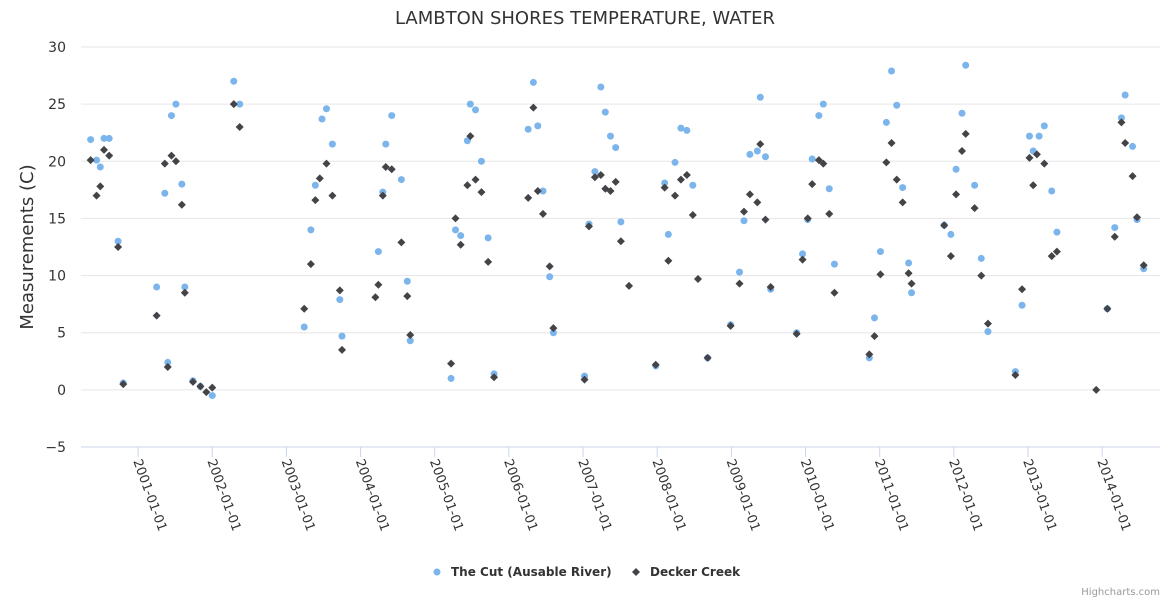  What do you see at coordinates (522, 572) in the screenshot?
I see `legend-item-the-cut: The Cut (Ausable River)` at bounding box center [522, 572].